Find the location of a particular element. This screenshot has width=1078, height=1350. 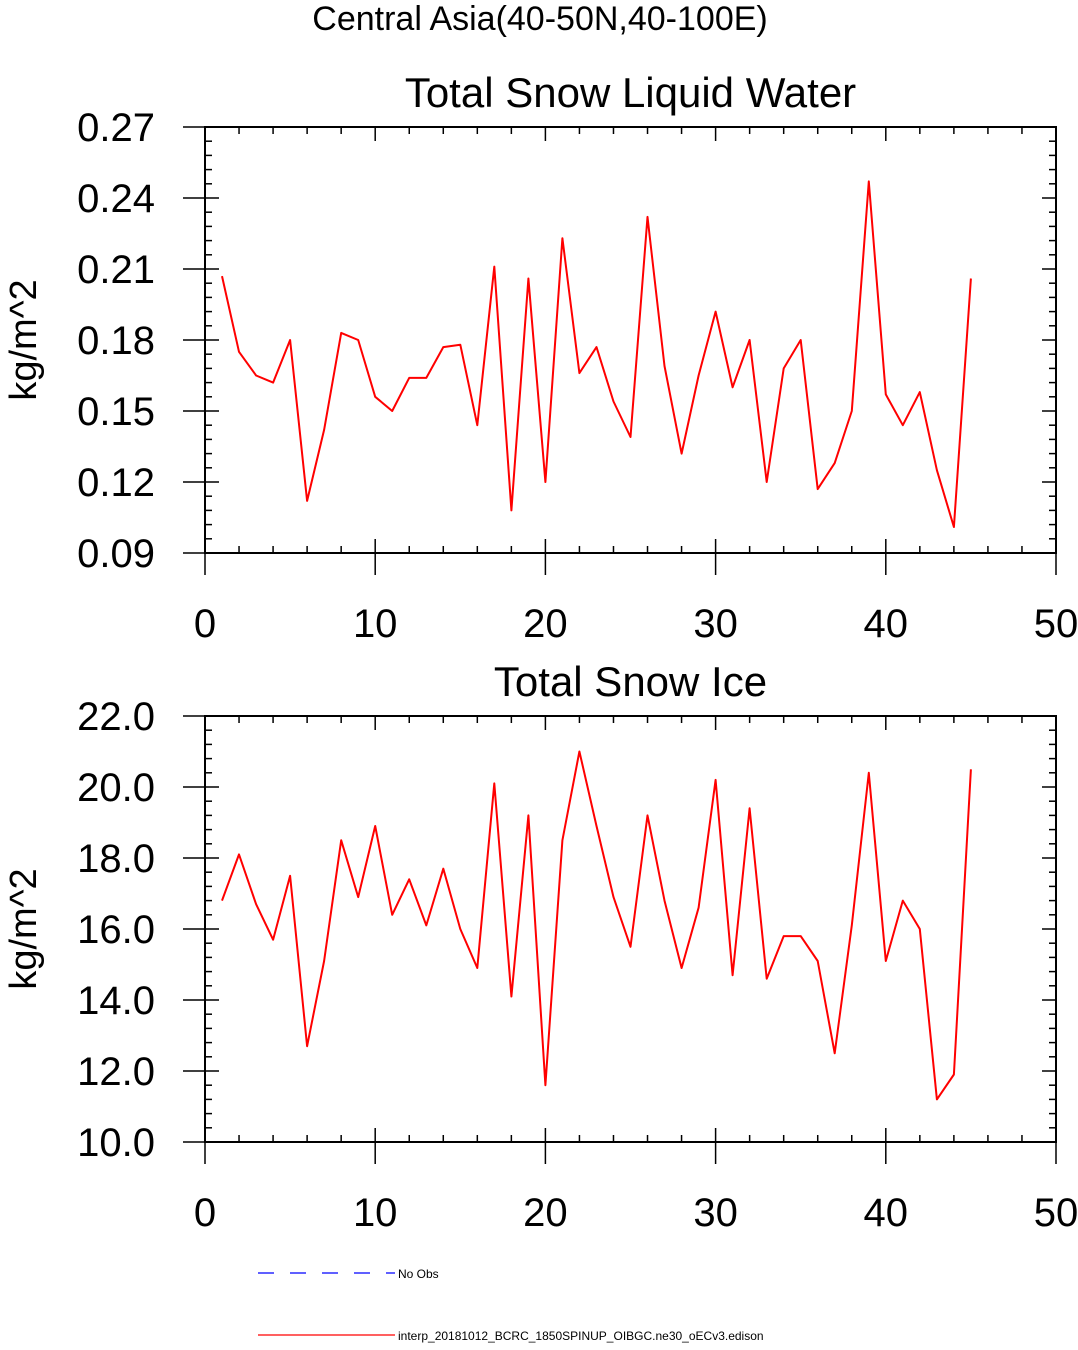

snow-liquid-water-title: Total Snow Liquid Water is located at coordinates (630, 92).